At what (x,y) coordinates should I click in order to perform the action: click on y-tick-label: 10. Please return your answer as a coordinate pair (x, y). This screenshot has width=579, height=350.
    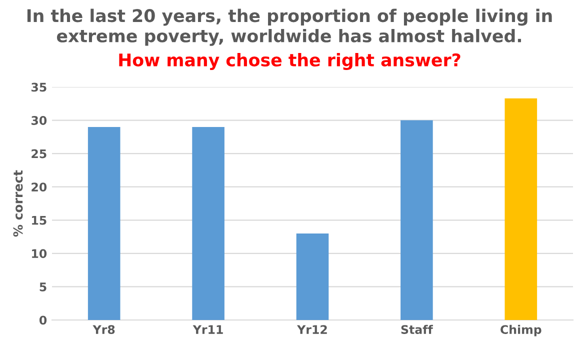
    Looking at the image, I should click on (39, 253).